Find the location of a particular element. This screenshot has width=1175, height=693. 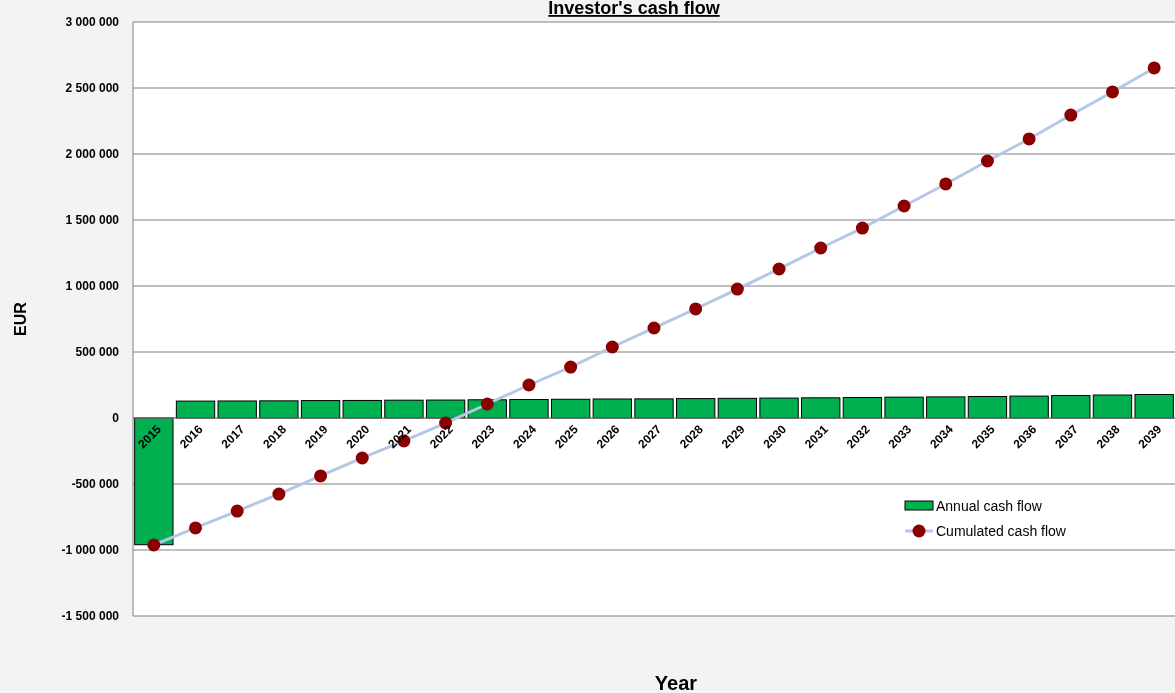

legend-label: Annual cash flow is located at coordinates (989, 506).